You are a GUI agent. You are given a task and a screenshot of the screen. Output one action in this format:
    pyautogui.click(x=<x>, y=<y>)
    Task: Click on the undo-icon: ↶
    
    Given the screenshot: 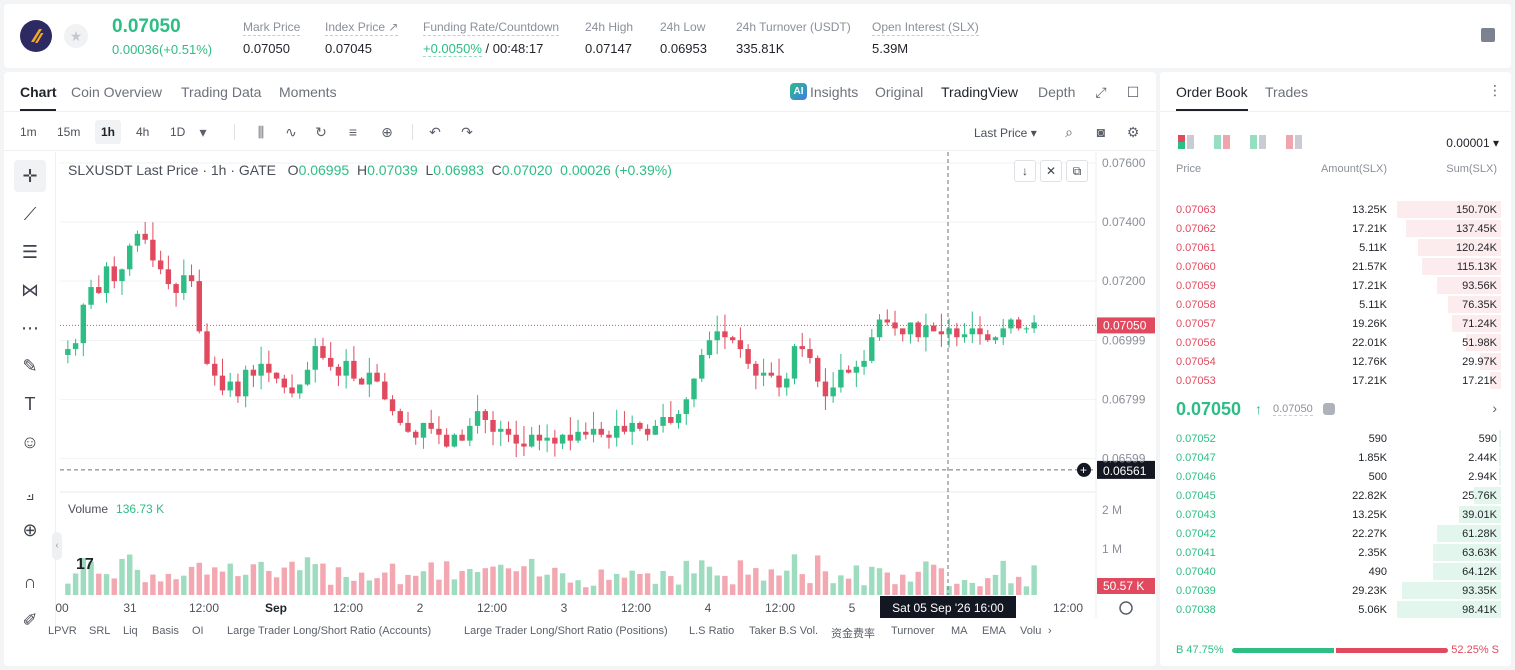 What is the action you would take?
    pyautogui.click(x=435, y=132)
    